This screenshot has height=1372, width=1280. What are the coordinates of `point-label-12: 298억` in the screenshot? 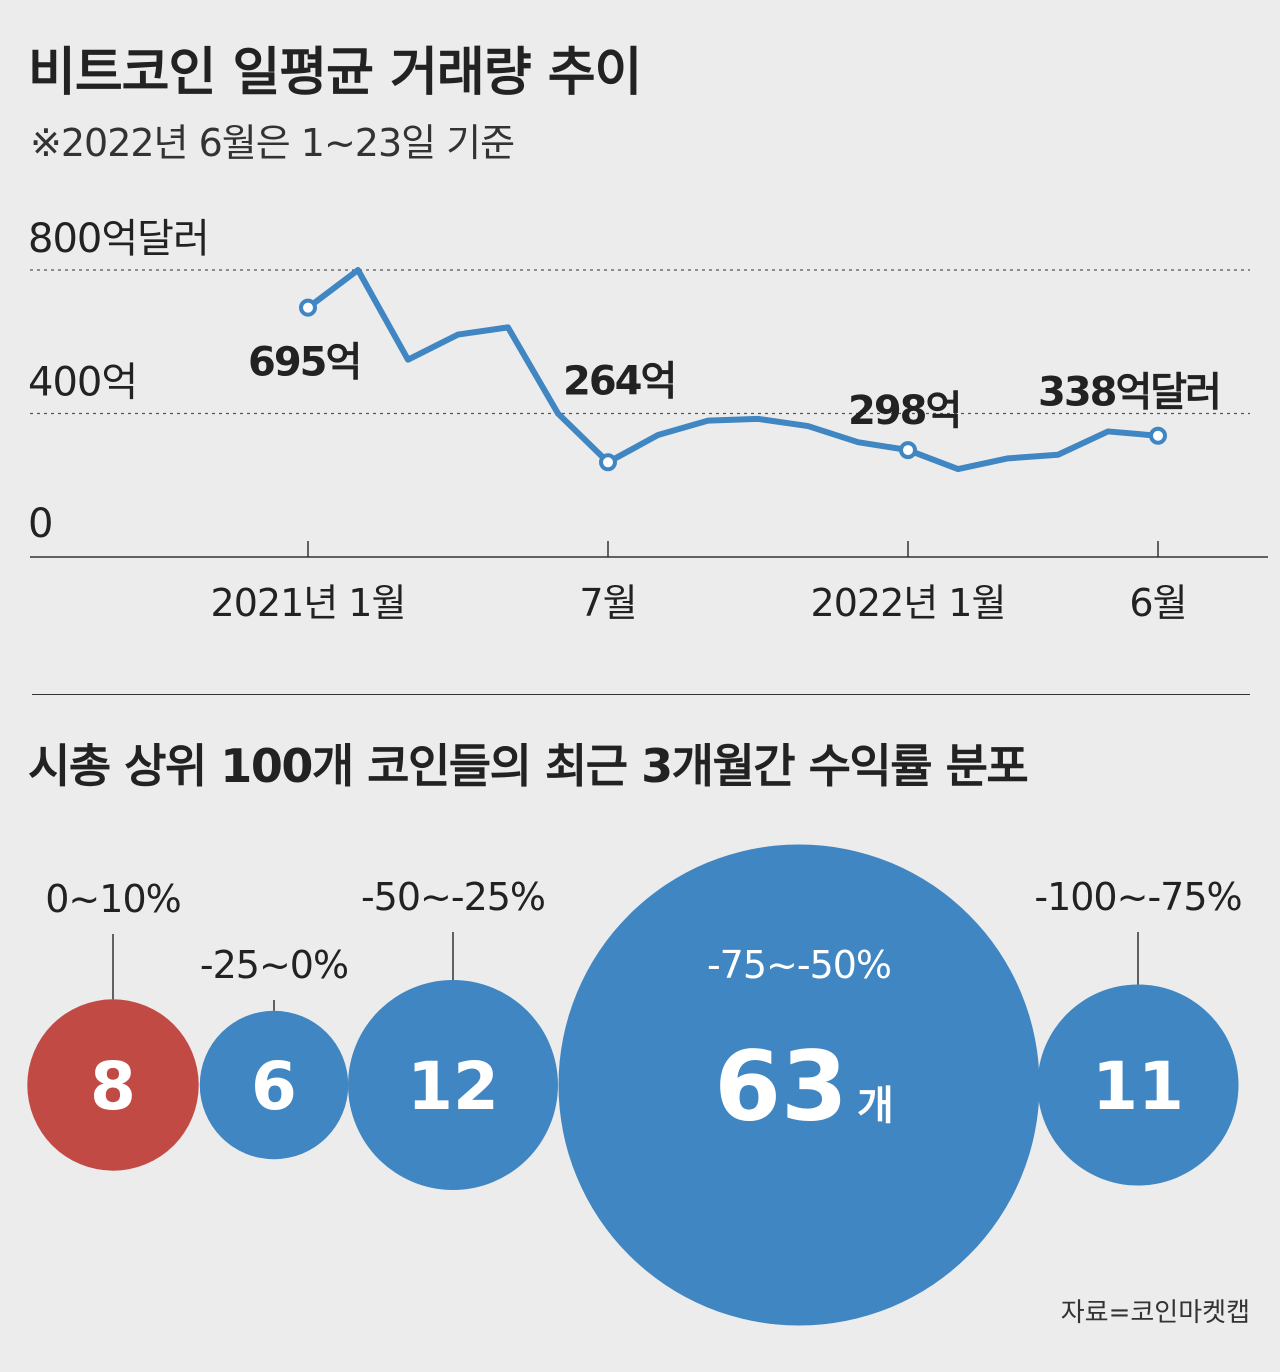 It's located at (904, 411).